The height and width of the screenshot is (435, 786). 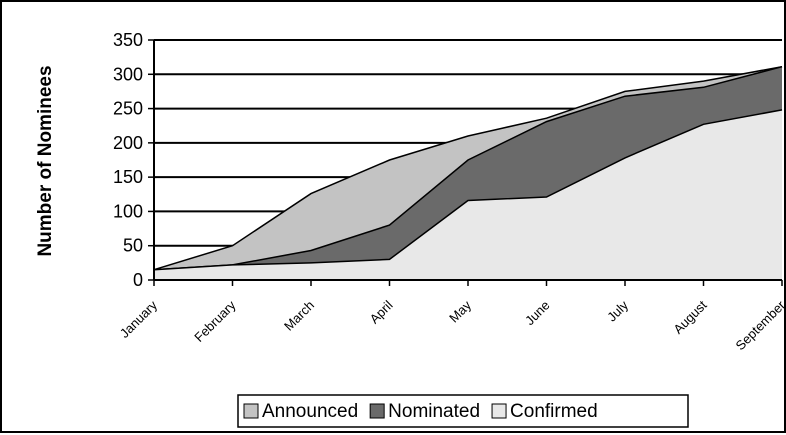 What do you see at coordinates (617, 310) in the screenshot?
I see `x-tick-label: July` at bounding box center [617, 310].